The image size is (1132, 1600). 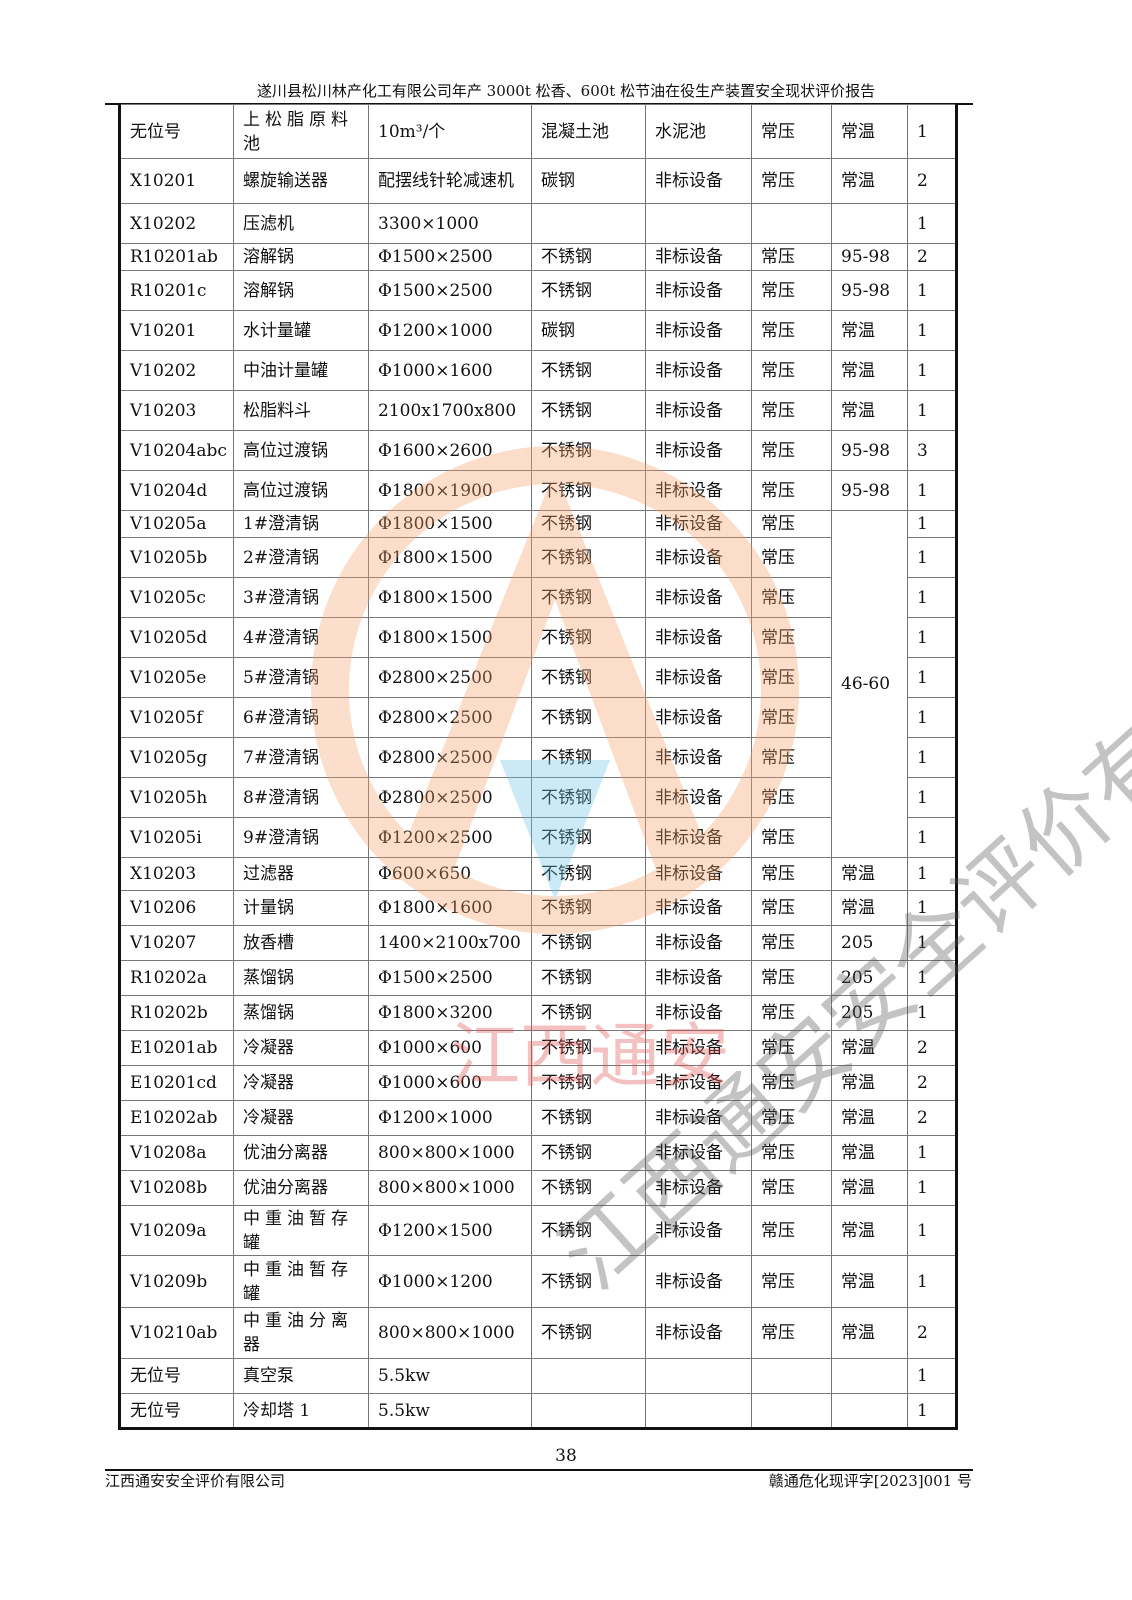 What do you see at coordinates (450, 1083) in the screenshot?
I see `cell-spec: Φ1000×600` at bounding box center [450, 1083].